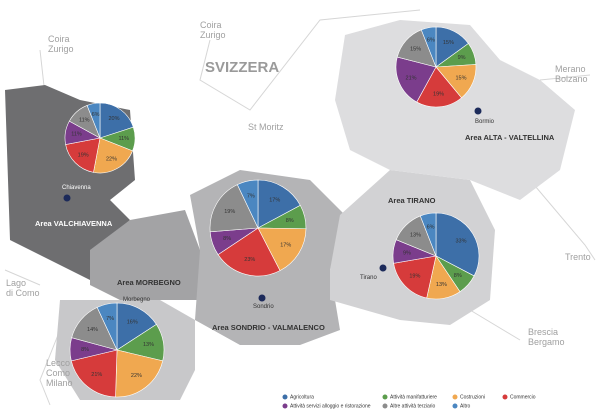 This screenshot has height=410, width=600. I want to click on pie-label: 33%, so click(461, 241).